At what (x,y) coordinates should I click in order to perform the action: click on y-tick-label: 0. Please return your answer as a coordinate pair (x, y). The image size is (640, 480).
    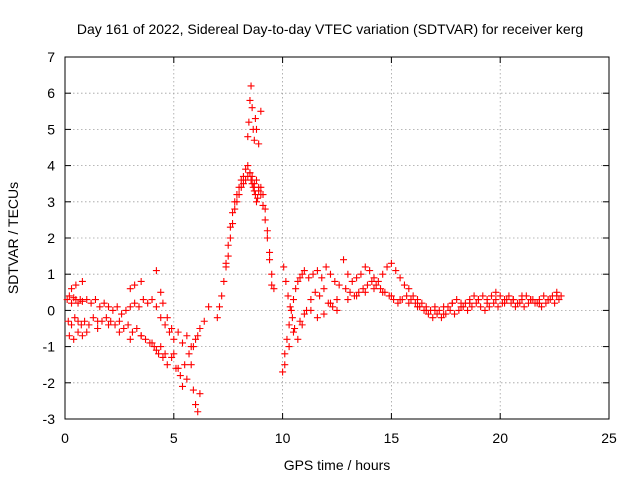
    Looking at the image, I should click on (51, 310).